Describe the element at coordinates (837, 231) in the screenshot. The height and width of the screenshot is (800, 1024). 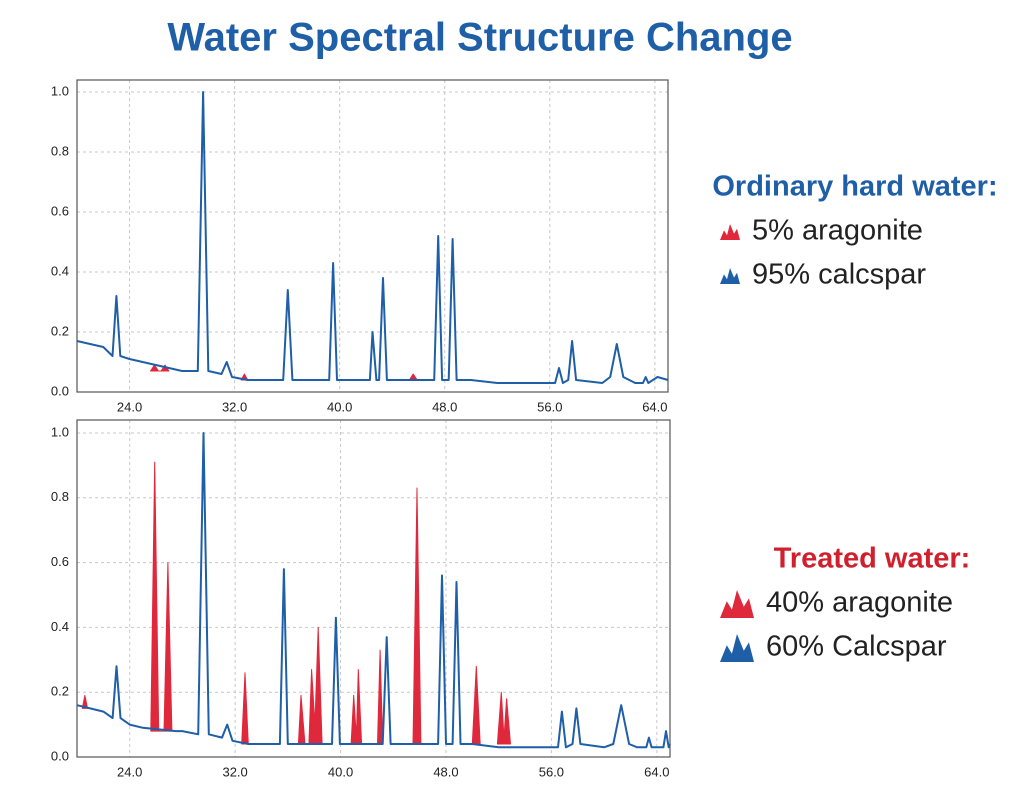
I see `legend-label: 5% aragonite` at that location.